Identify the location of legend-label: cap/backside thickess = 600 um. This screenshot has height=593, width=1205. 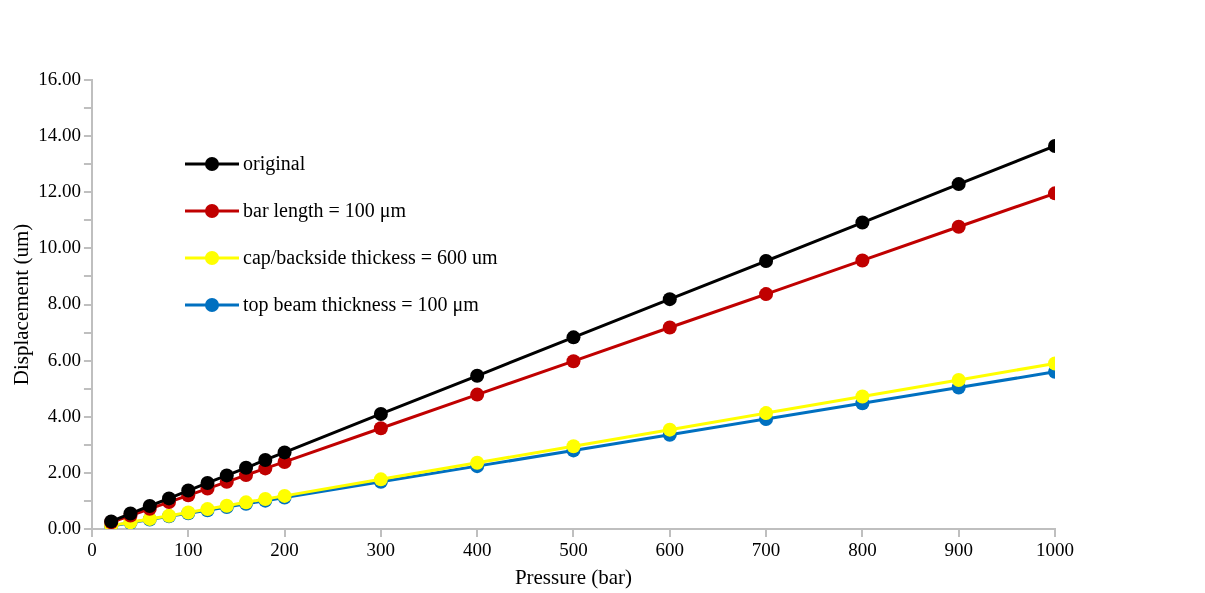
(370, 257).